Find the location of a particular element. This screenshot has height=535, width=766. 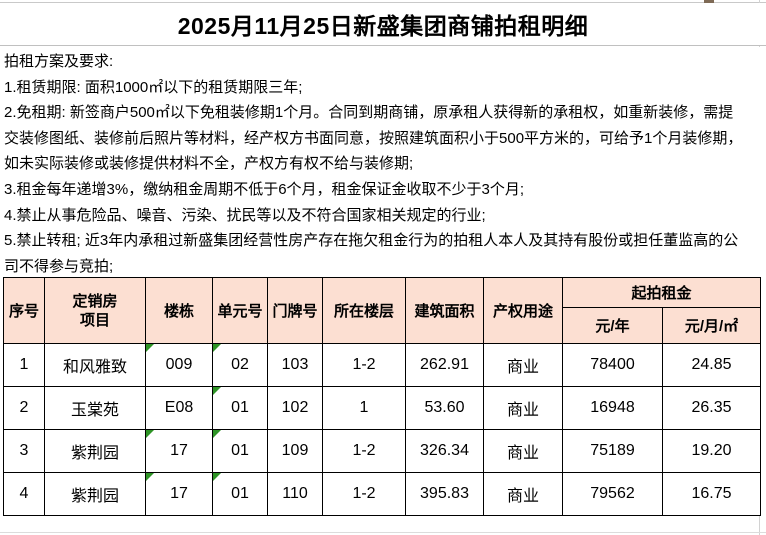

table-row: 2 玉棠苑 E08 01 102 1 53.60 商业 16948 26.35 is located at coordinates (382, 408).